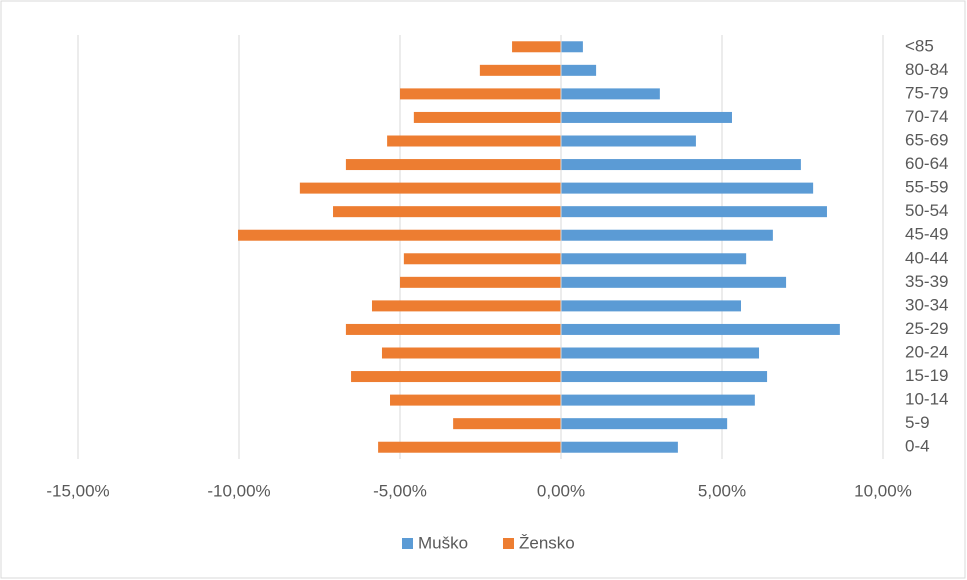 This screenshot has width=967, height=580. Describe the element at coordinates (917, 446) in the screenshot. I see `category-label: 0-4` at that location.